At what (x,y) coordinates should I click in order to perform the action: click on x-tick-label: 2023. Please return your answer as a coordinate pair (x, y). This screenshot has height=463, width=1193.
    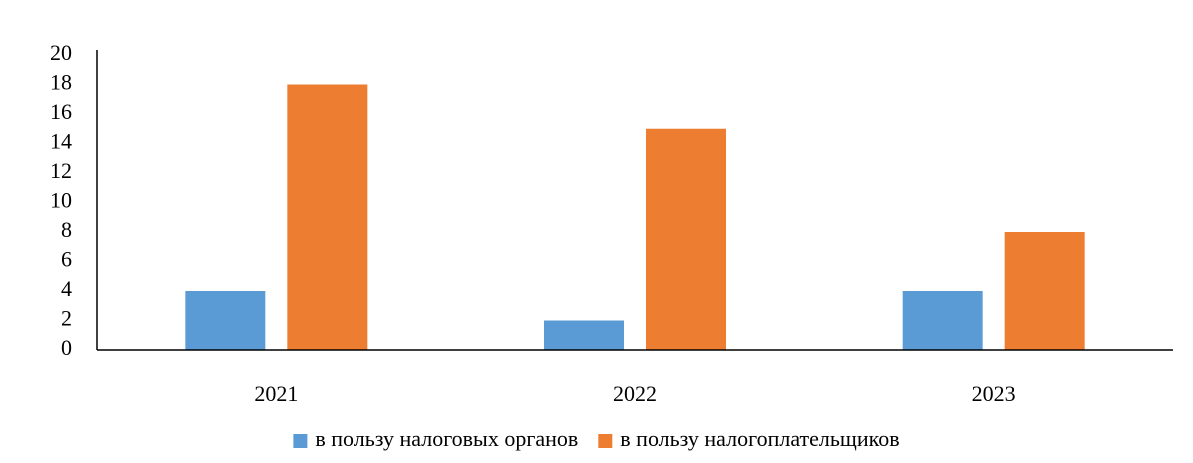
    Looking at the image, I should click on (994, 393).